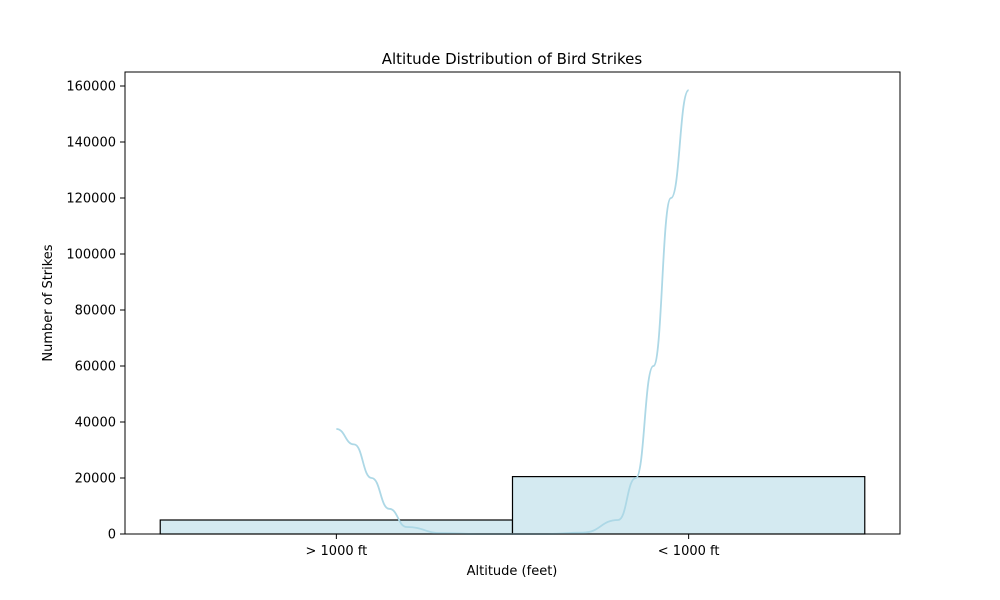 Image resolution: width=1000 pixels, height=600 pixels. I want to click on x-tick-label-0: > 1000 ft, so click(337, 551).